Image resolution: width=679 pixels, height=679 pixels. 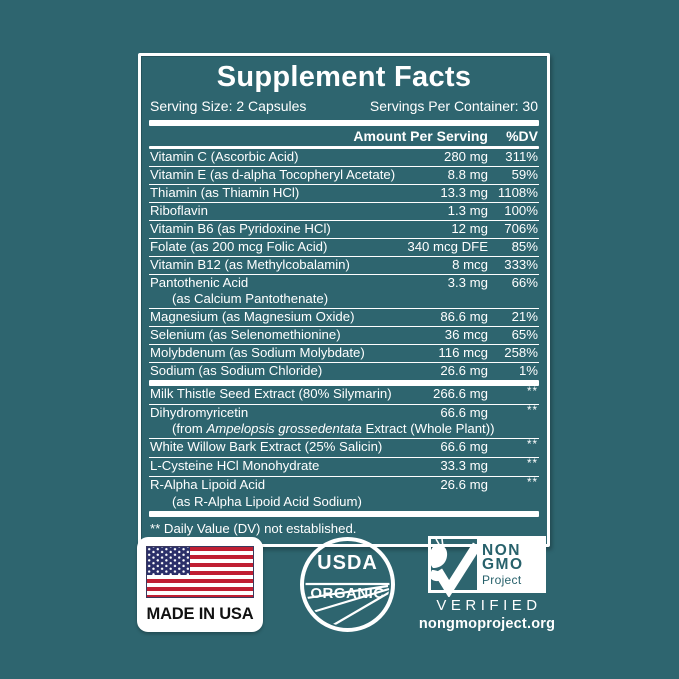 I want to click on non-gmo-wordmark: NON GMO Project, so click(x=510, y=564).